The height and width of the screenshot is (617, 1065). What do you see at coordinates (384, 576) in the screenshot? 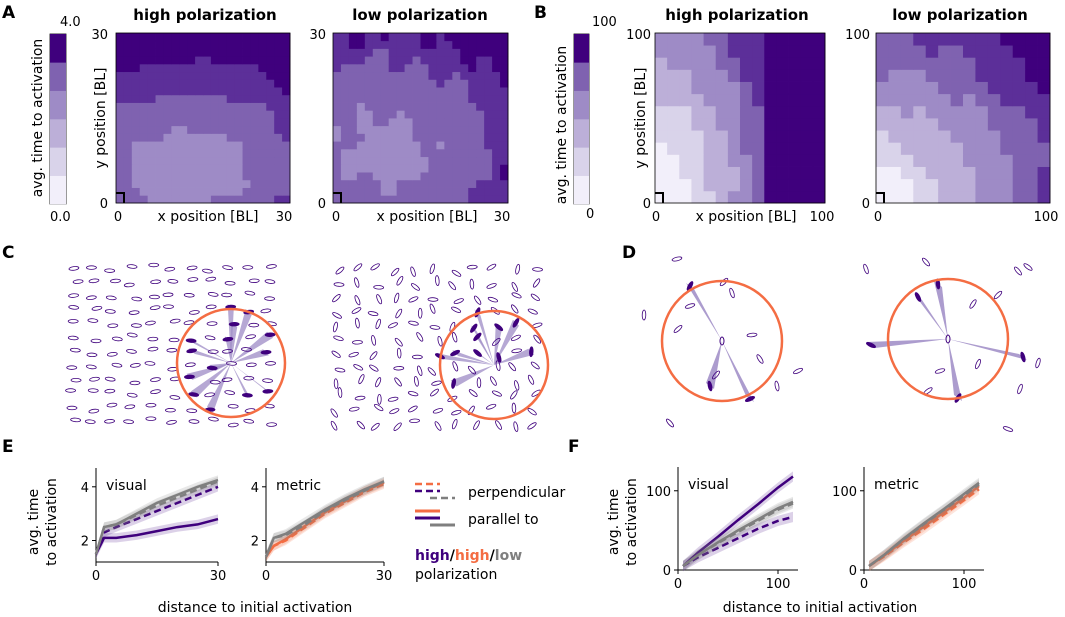
I see `line-e-metric-xtick-label: 30` at bounding box center [384, 576].